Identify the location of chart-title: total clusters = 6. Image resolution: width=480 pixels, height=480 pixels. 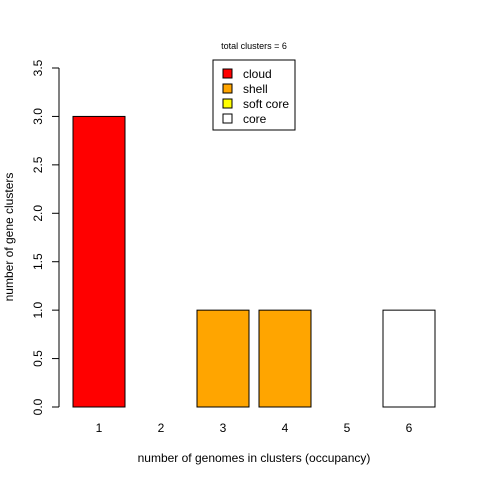
(254, 46).